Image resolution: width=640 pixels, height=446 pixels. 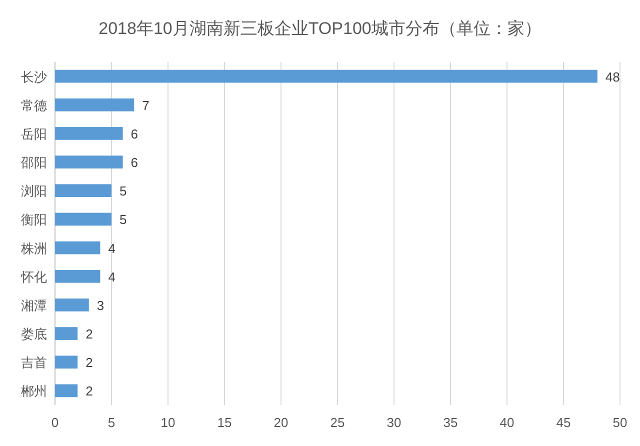 I want to click on x-tick-label: 35, so click(x=450, y=422).